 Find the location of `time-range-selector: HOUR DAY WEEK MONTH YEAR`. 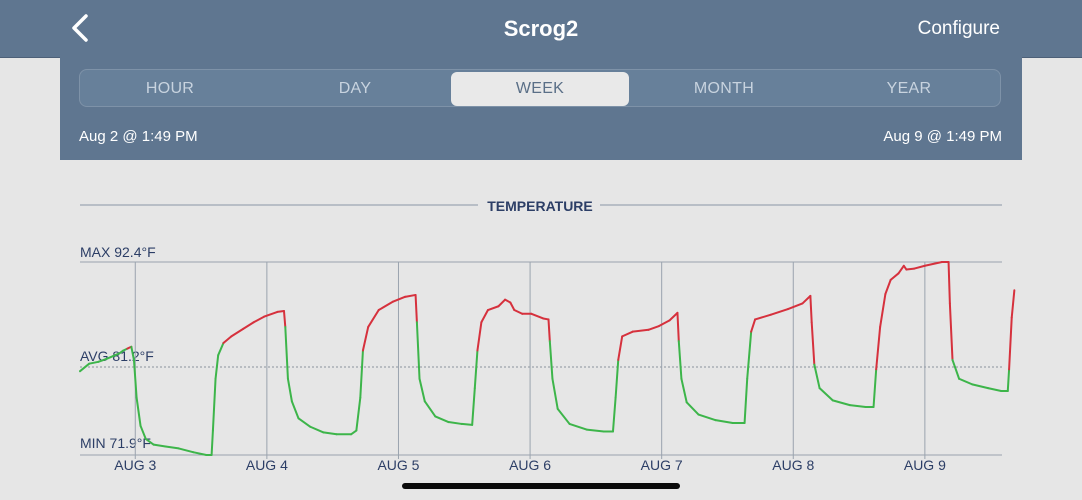

time-range-selector: HOUR DAY WEEK MONTH YEAR is located at coordinates (540, 88).